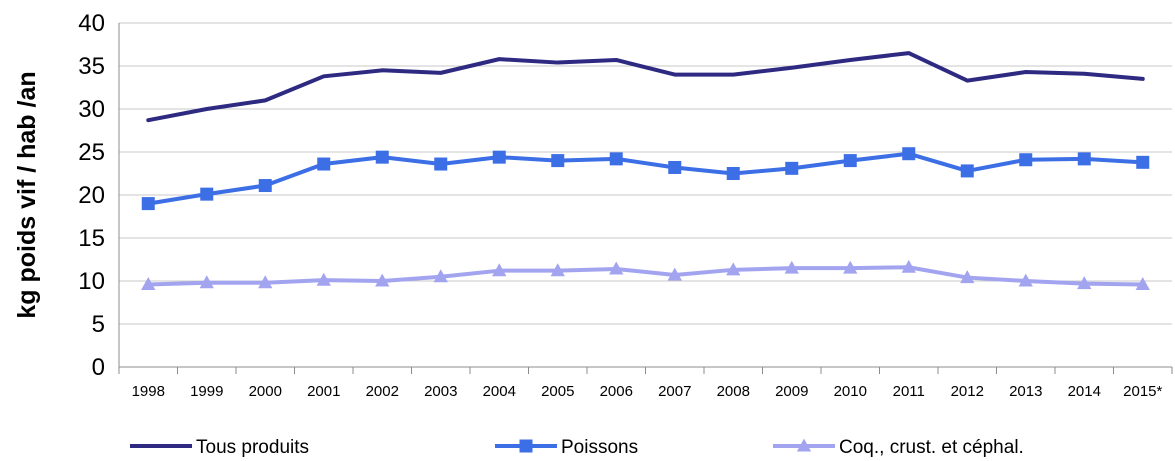  What do you see at coordinates (148, 391) in the screenshot?
I see `x-tick-label: 1998` at bounding box center [148, 391].